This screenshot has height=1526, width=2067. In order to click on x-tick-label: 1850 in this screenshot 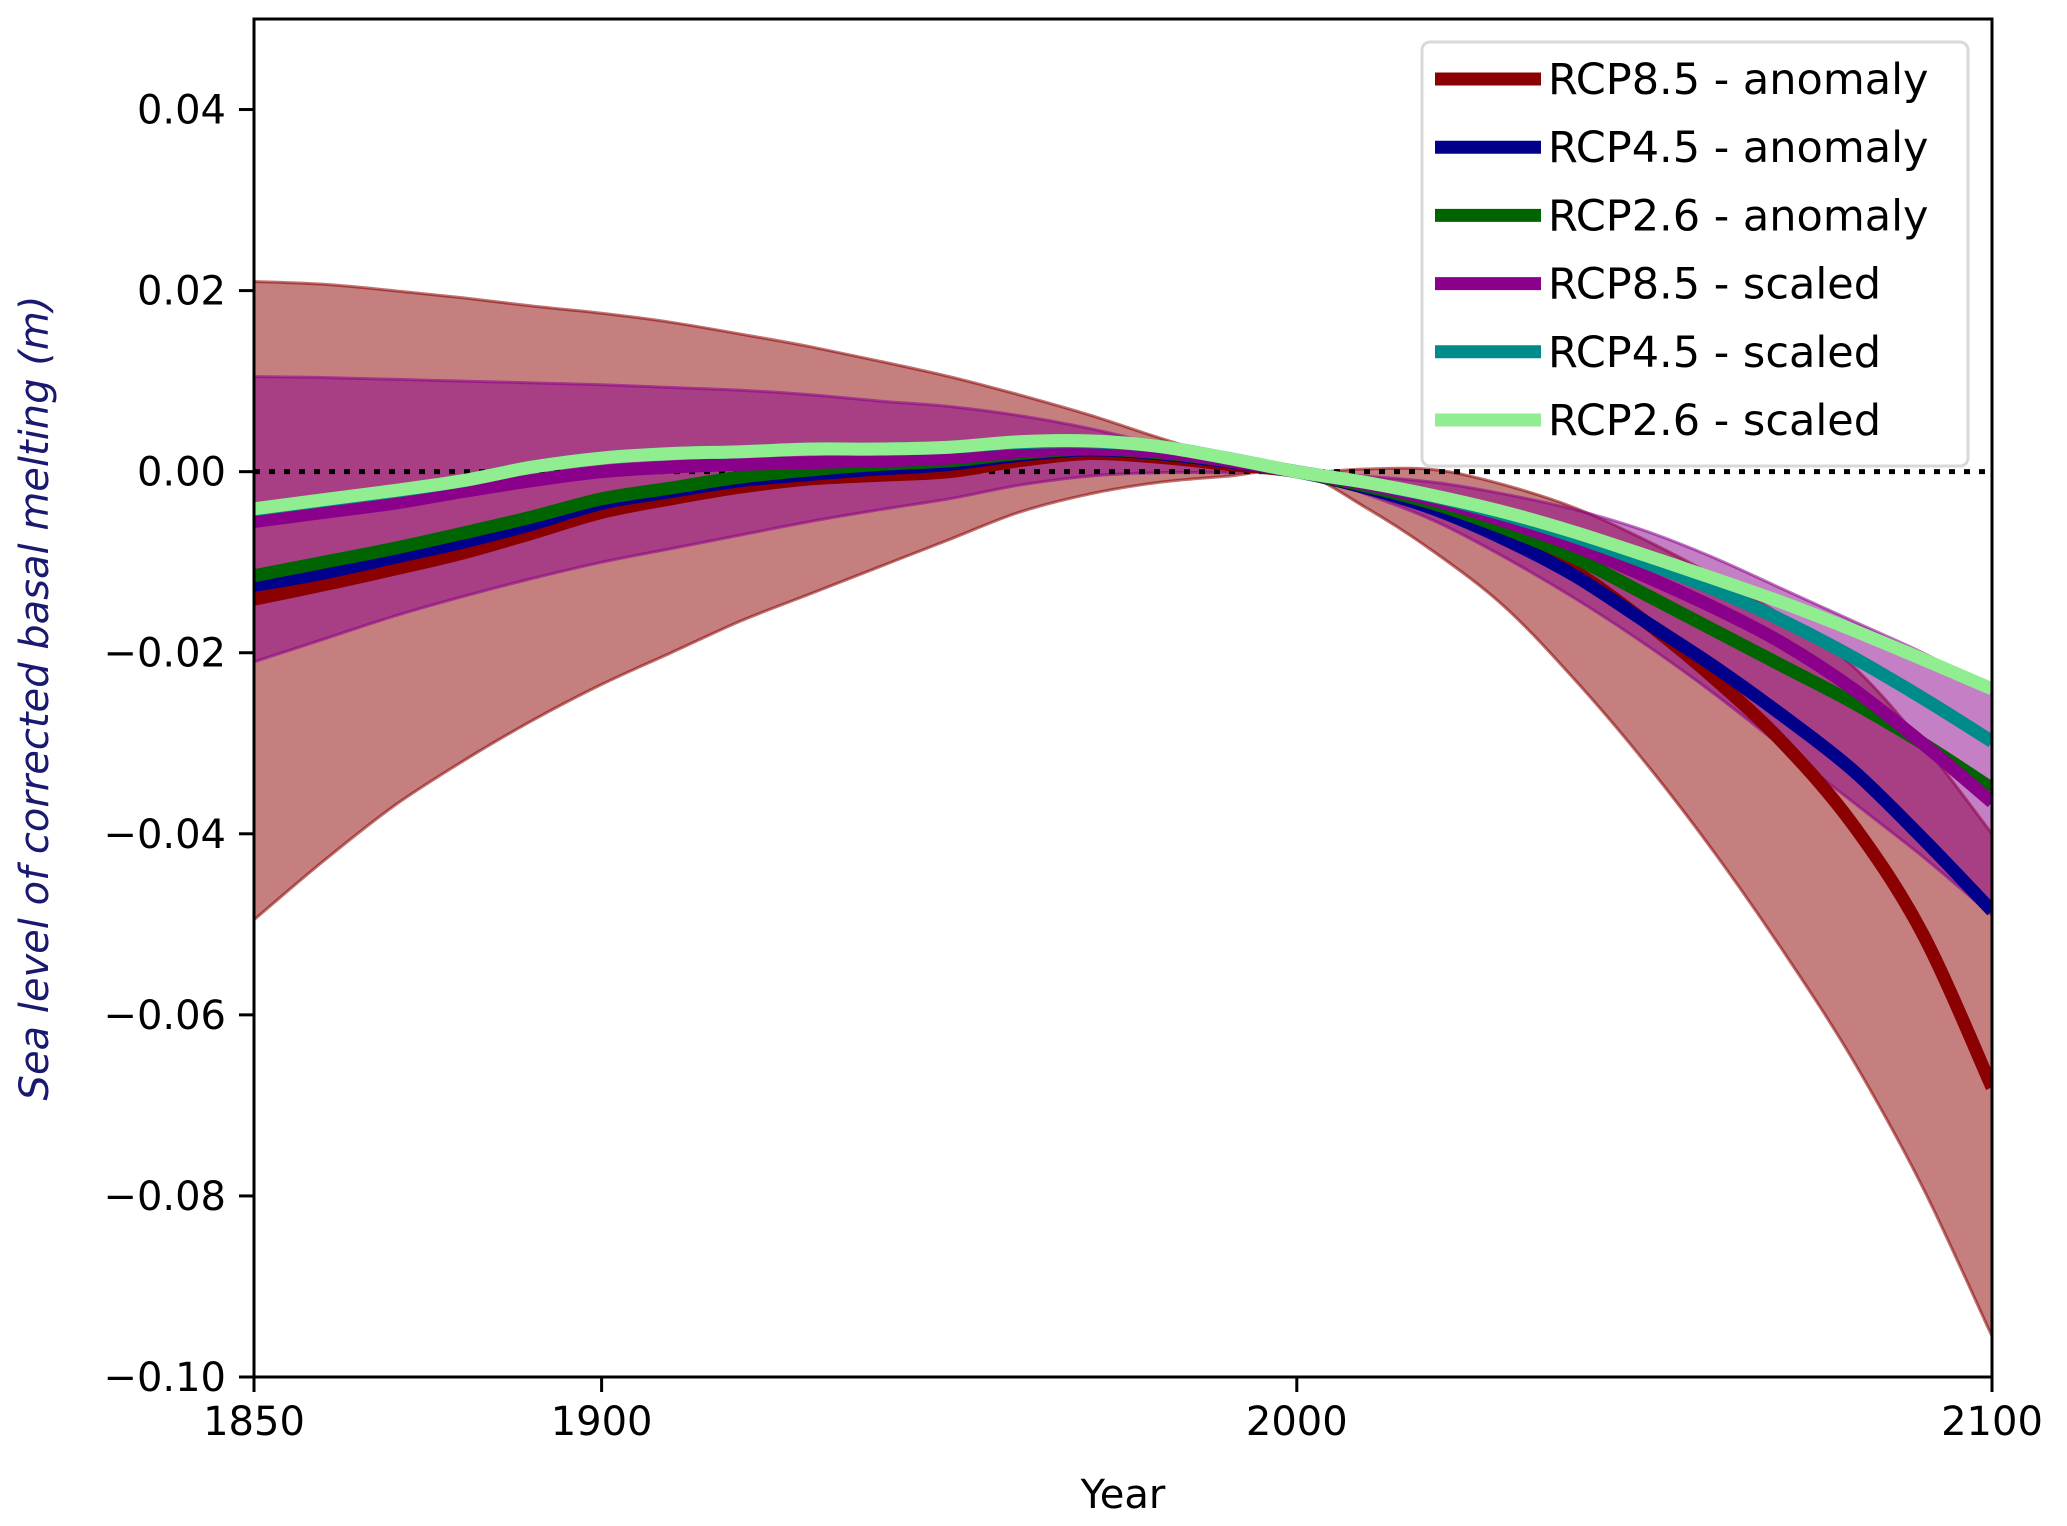, I will do `click(254, 1422)`.